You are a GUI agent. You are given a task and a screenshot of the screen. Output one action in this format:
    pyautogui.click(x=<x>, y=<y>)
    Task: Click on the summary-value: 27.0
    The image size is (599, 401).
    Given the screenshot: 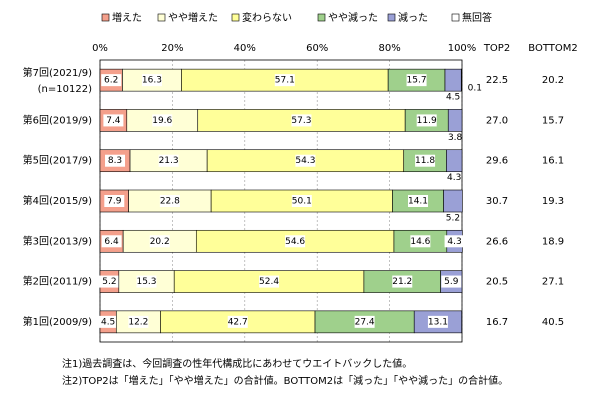 What is the action you would take?
    pyautogui.click(x=497, y=120)
    